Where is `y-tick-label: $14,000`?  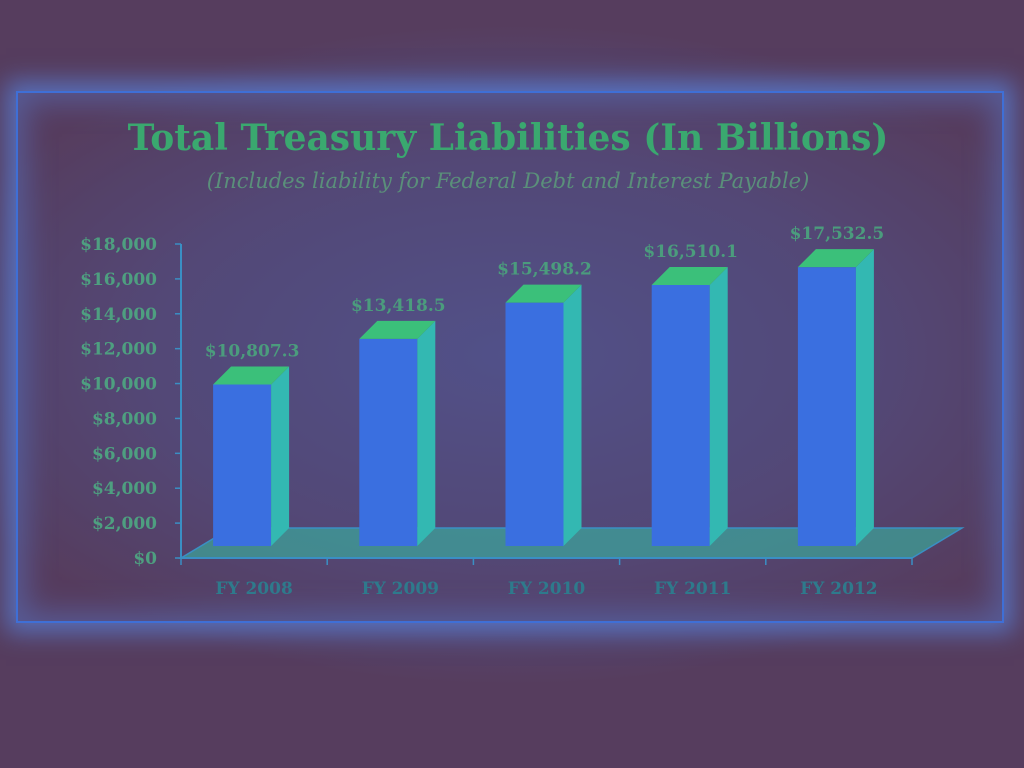
y-tick-label: $14,000 is located at coordinates (118, 315).